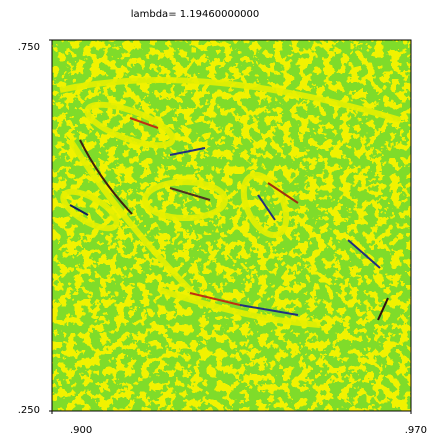  I want to click on x-tick-label: .970, so click(416, 430).